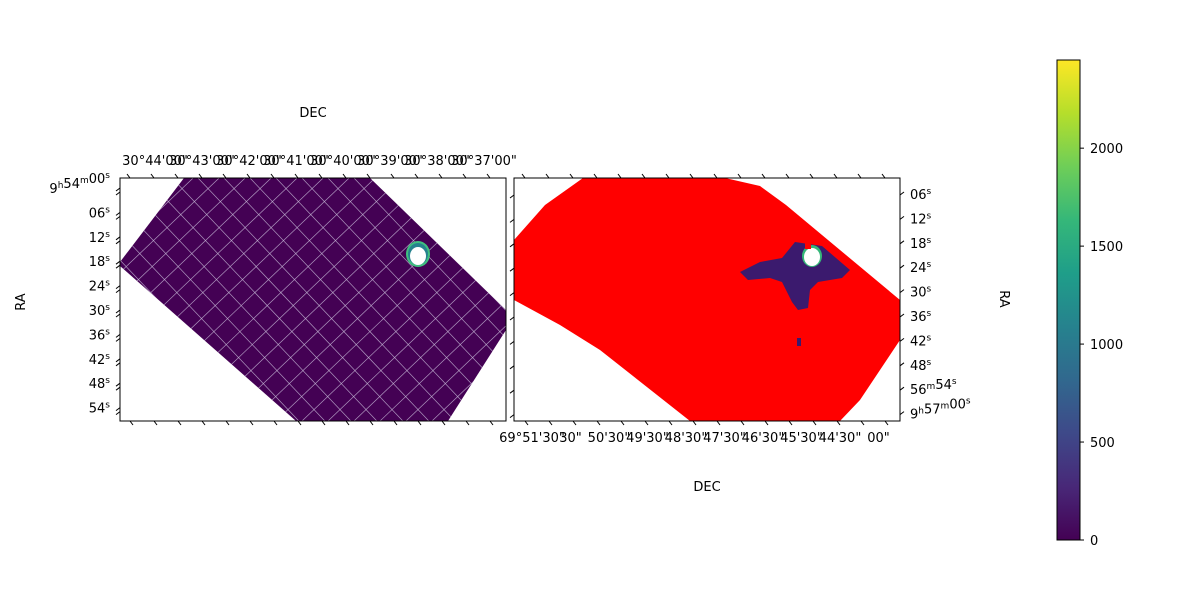 Image resolution: width=1200 pixels, height=600 pixels. Describe the element at coordinates (921, 244) in the screenshot. I see `right-y-tick-label: 18s` at that location.